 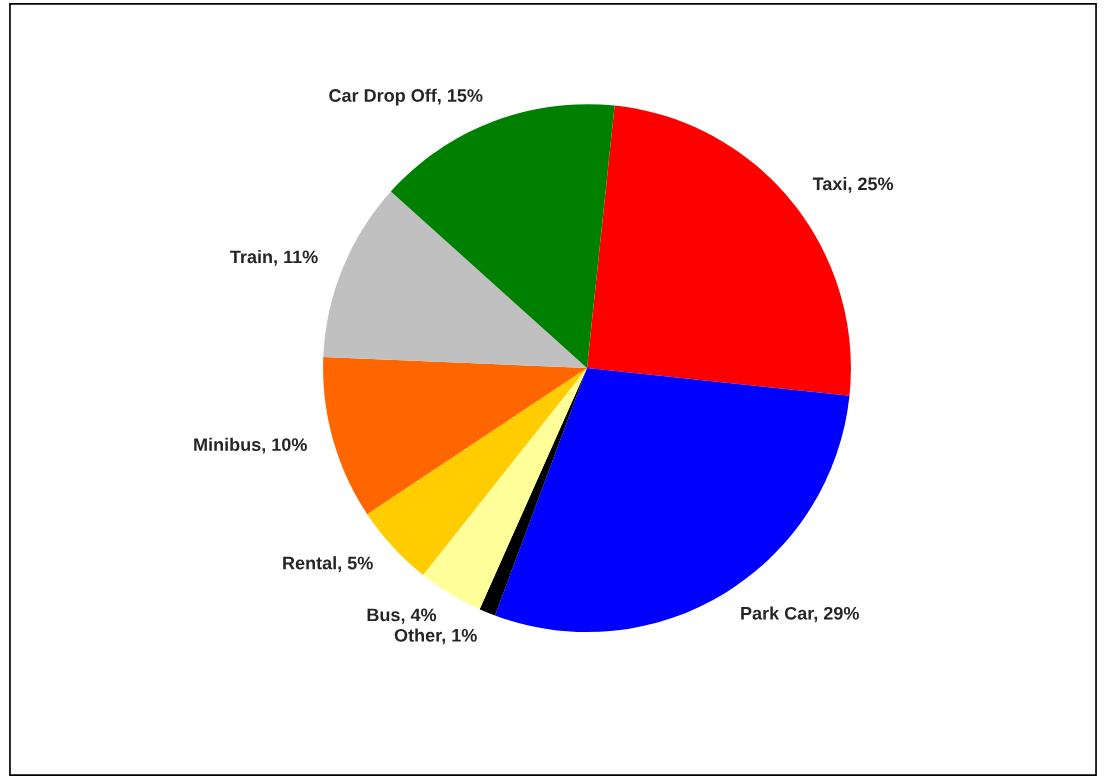 What do you see at coordinates (435, 636) in the screenshot?
I see `slice-label: Other, 1%` at bounding box center [435, 636].